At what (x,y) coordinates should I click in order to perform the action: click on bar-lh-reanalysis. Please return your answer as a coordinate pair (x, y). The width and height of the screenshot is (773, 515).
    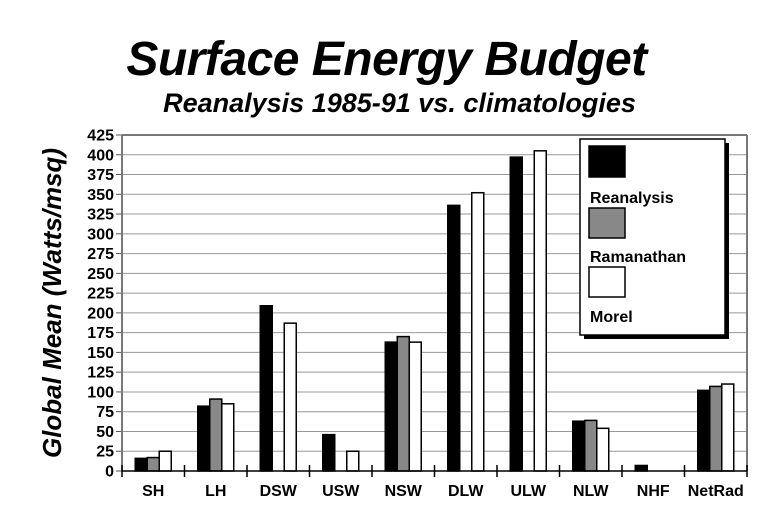
    Looking at the image, I should click on (204, 438).